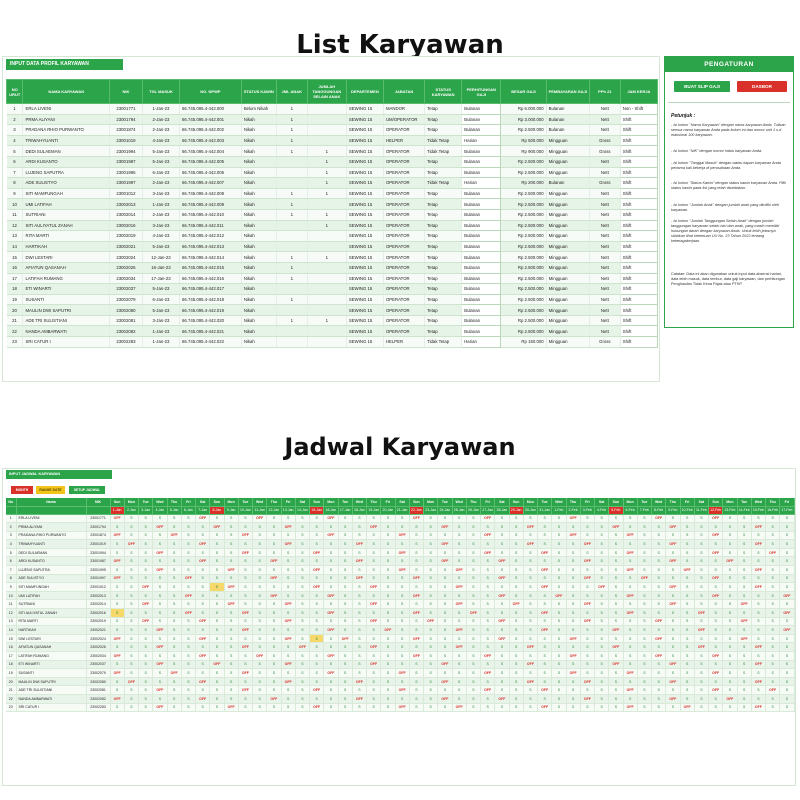 This screenshot has width=800, height=800. I want to click on table-cell: DWI LESTARI, so click(66, 257).